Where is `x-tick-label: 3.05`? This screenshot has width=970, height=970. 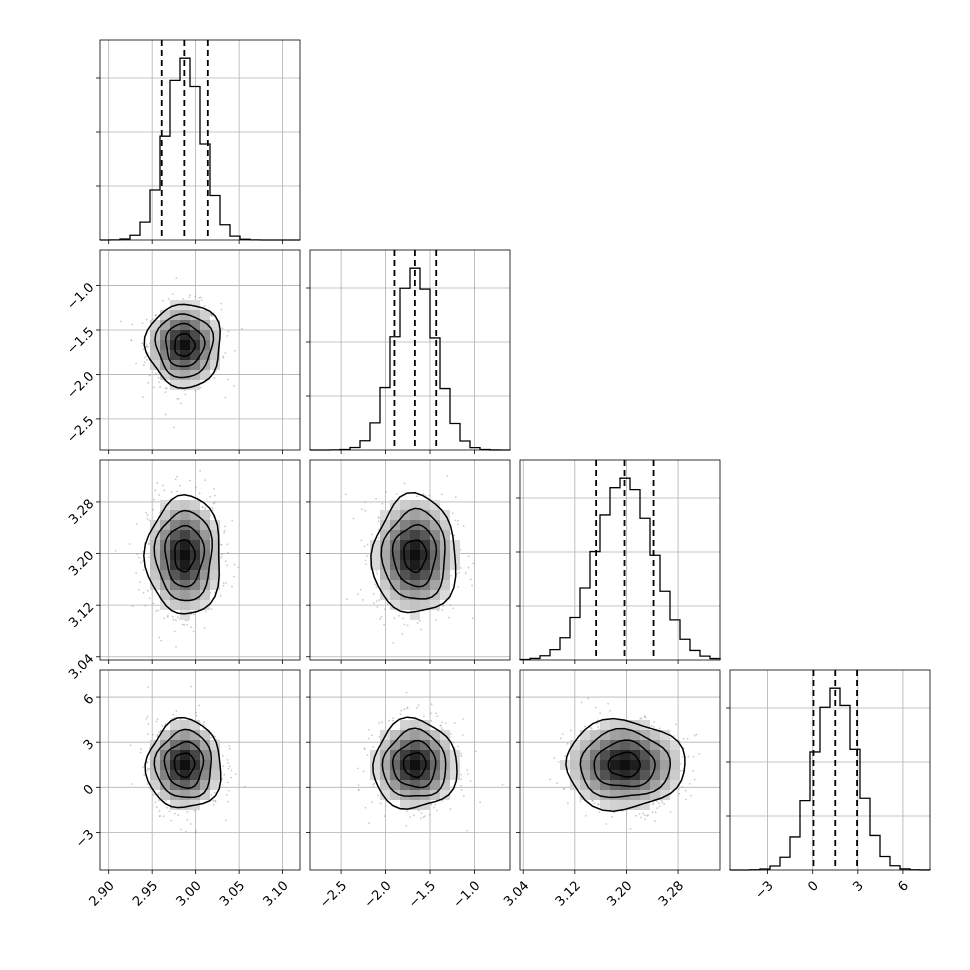
x-tick-label: 3.05 is located at coordinates (232, 893).